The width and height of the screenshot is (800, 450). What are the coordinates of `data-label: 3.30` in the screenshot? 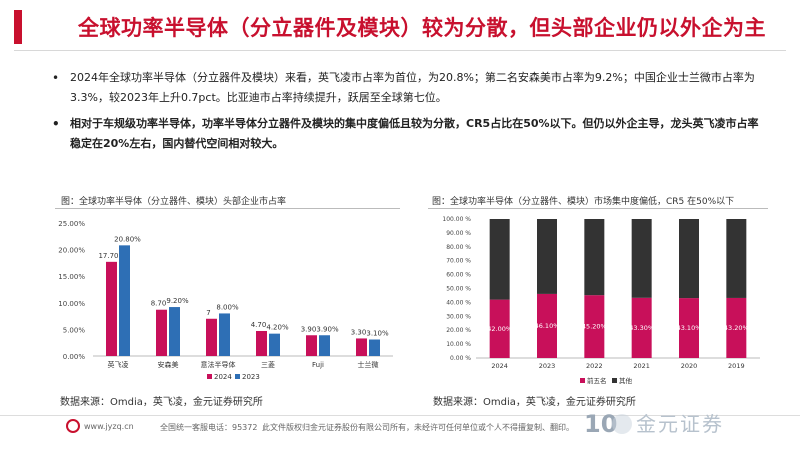 It's located at (359, 332).